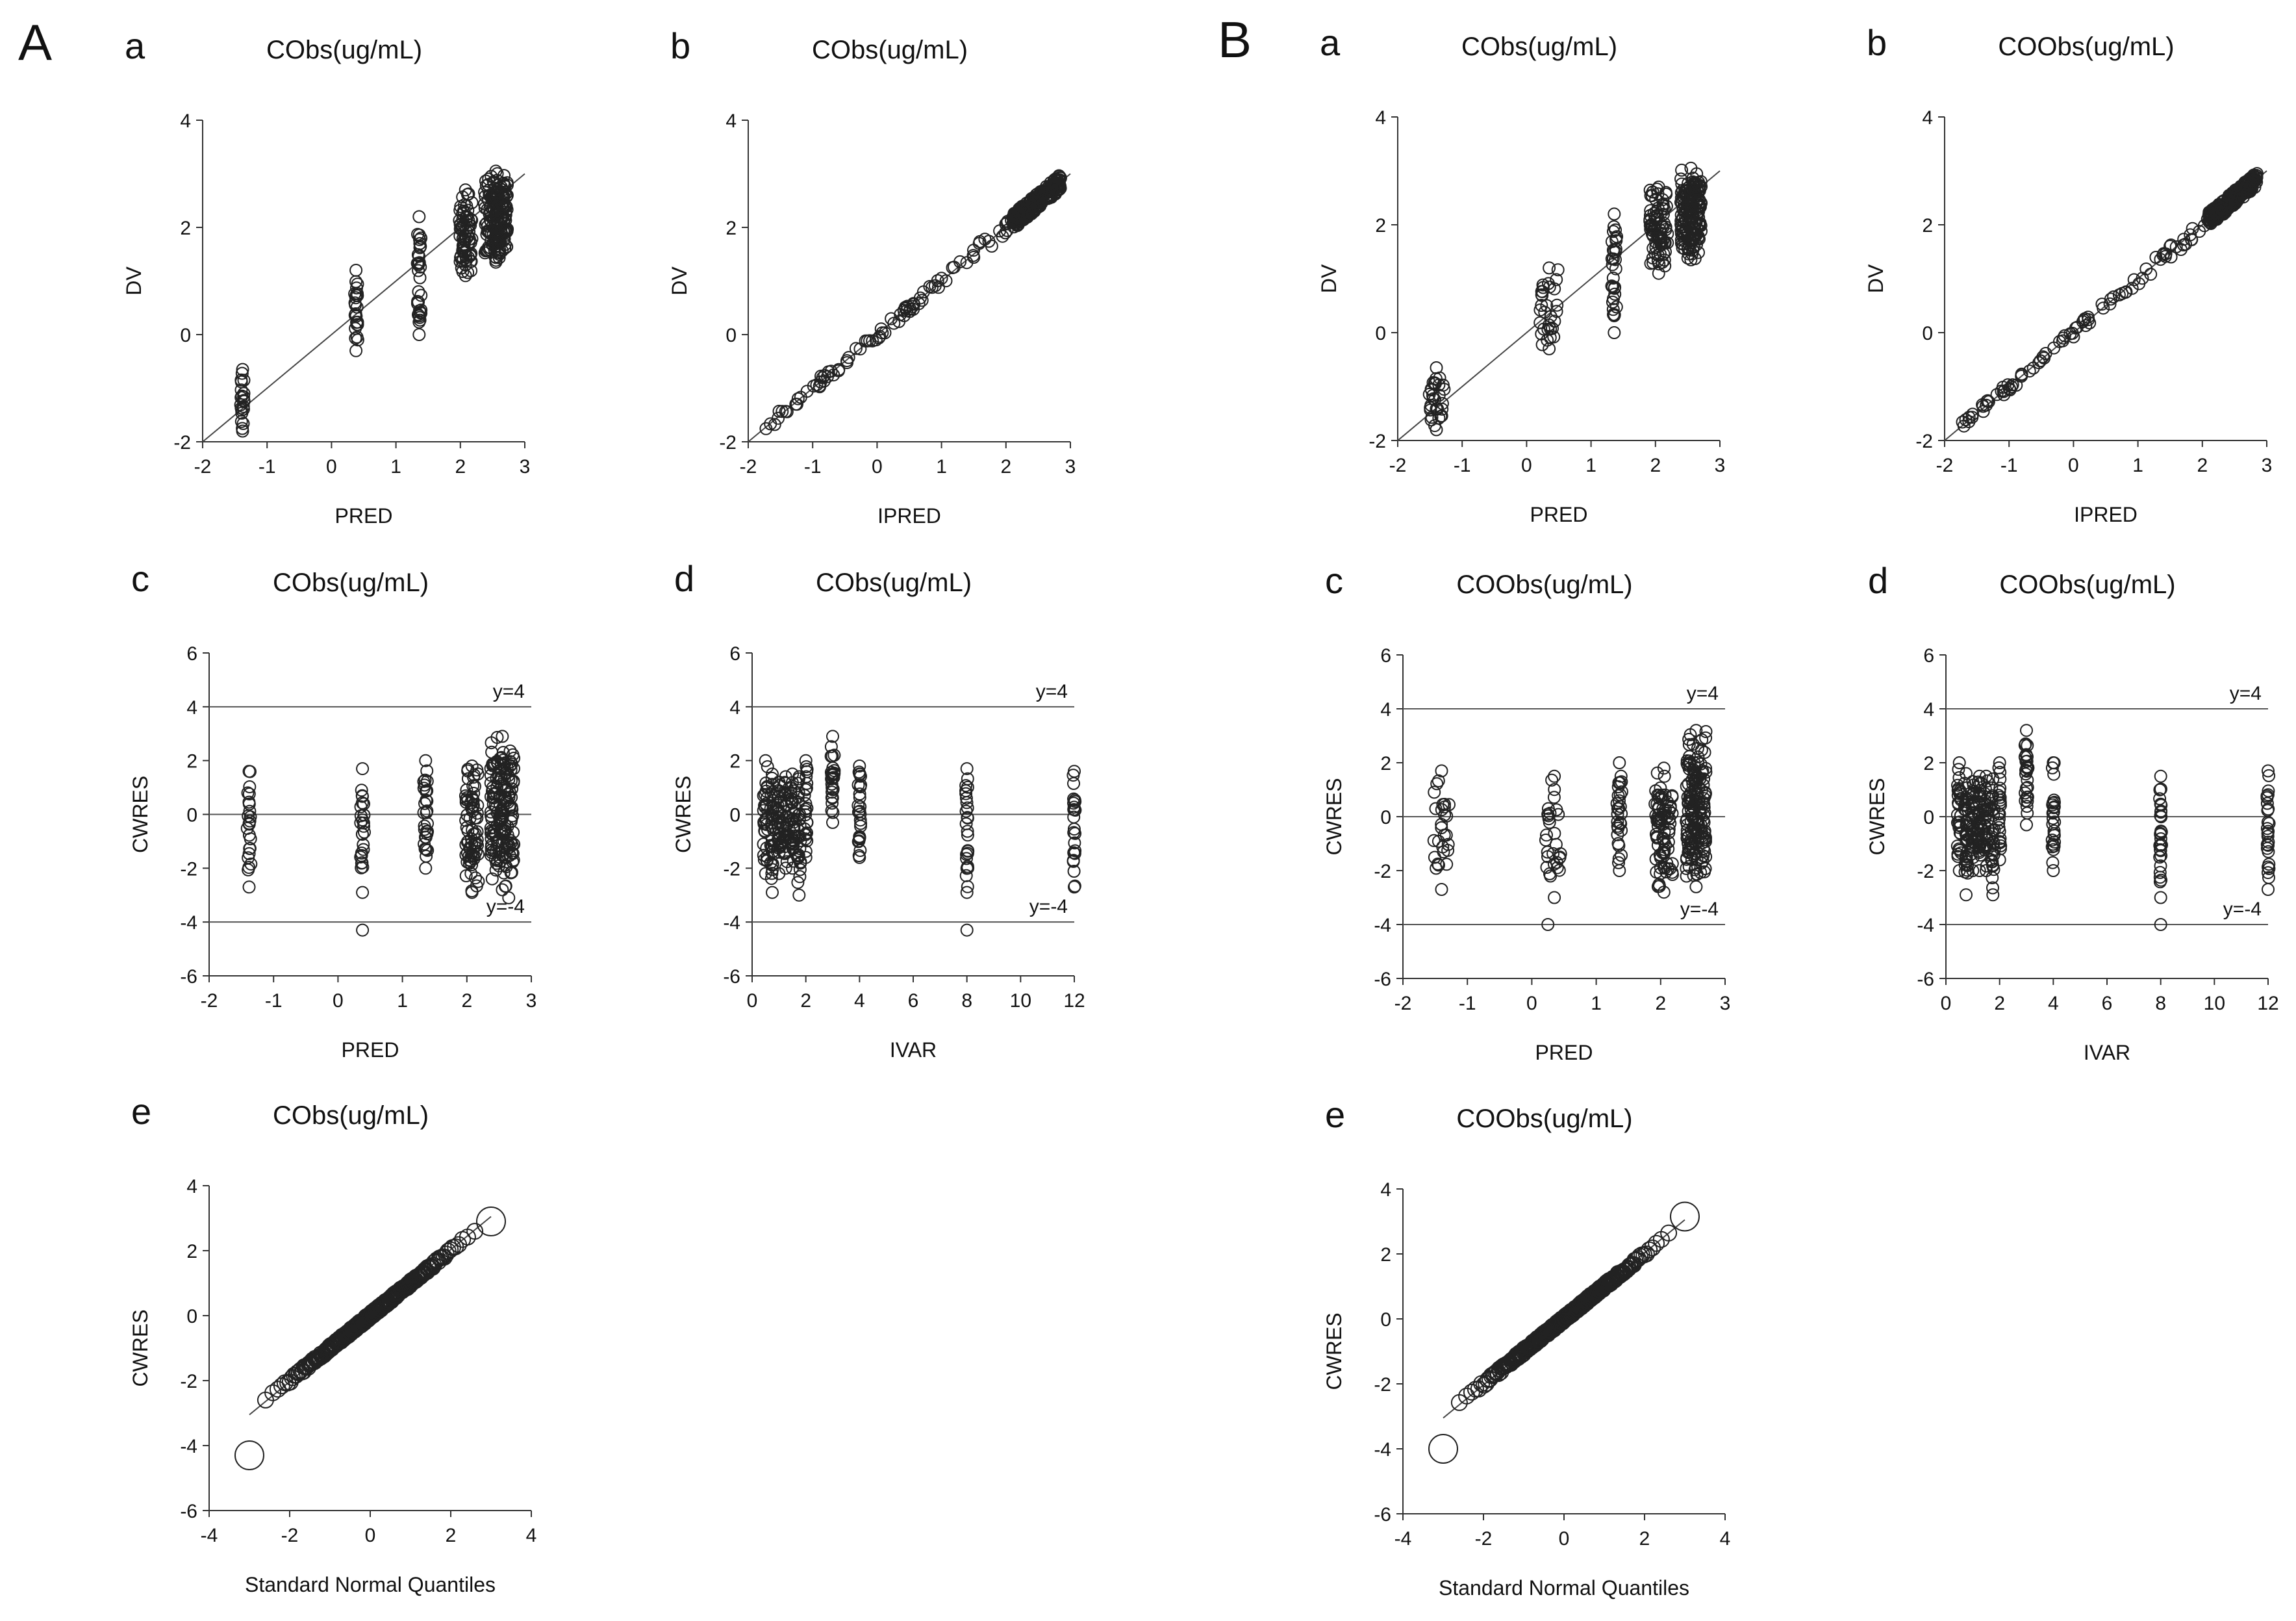  What do you see at coordinates (1570, 827) in the screenshot?
I see `data-points` at bounding box center [1570, 827].